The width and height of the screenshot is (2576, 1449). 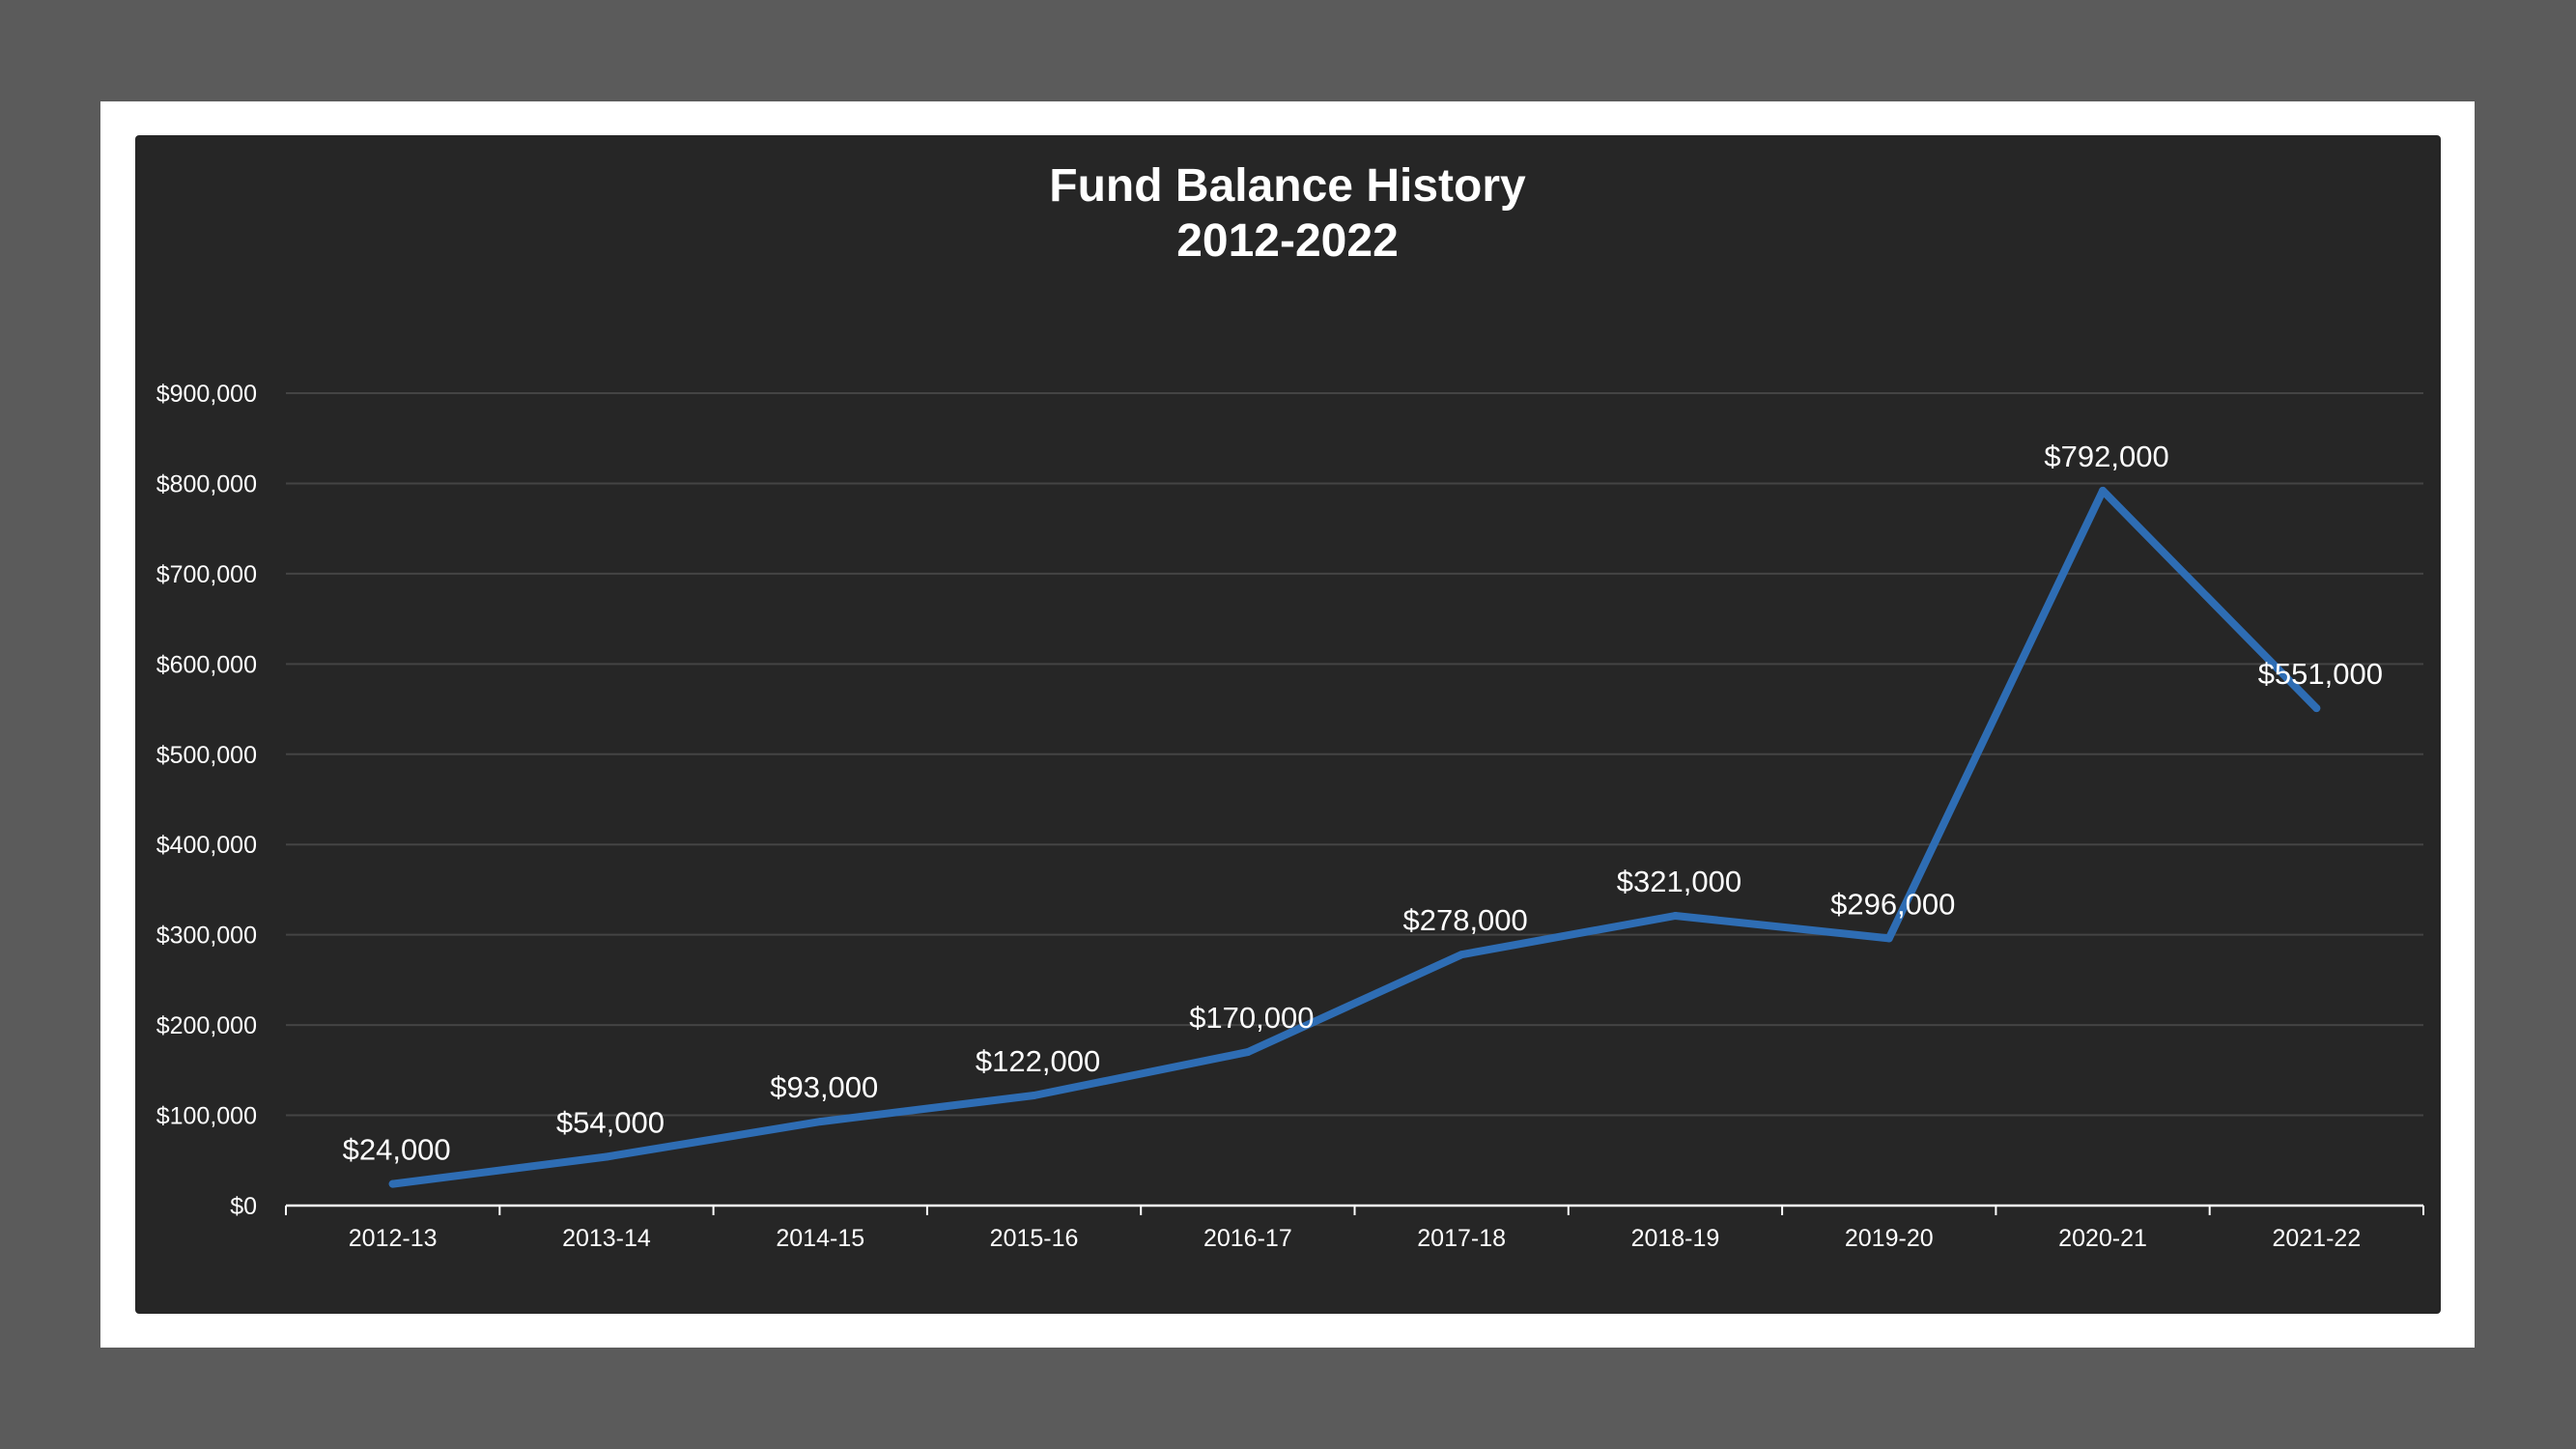 What do you see at coordinates (206, 1116) in the screenshot?
I see `y-tick-label: $100,000` at bounding box center [206, 1116].